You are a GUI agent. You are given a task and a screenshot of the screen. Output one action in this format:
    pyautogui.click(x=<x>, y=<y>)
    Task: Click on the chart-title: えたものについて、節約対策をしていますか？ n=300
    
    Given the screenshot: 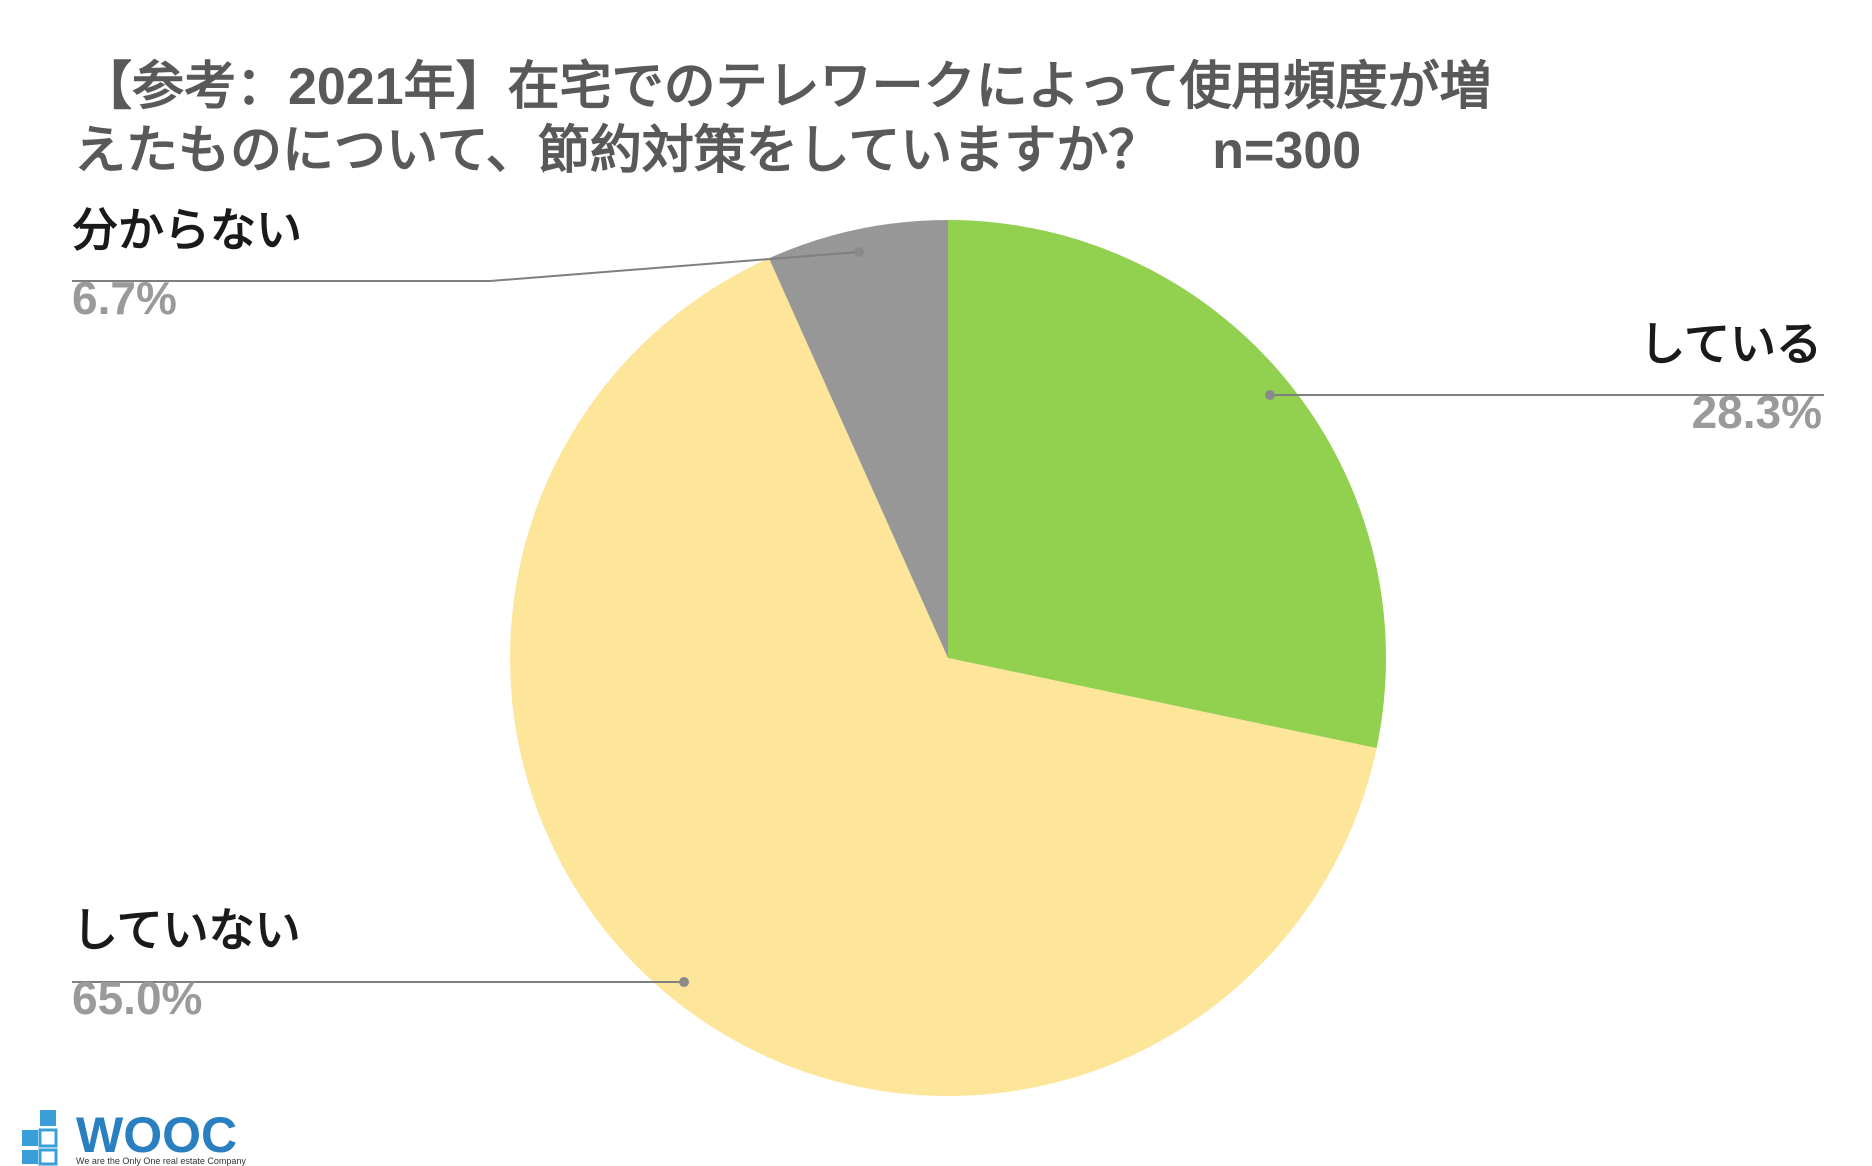 What is the action you would take?
    pyautogui.click(x=717, y=151)
    